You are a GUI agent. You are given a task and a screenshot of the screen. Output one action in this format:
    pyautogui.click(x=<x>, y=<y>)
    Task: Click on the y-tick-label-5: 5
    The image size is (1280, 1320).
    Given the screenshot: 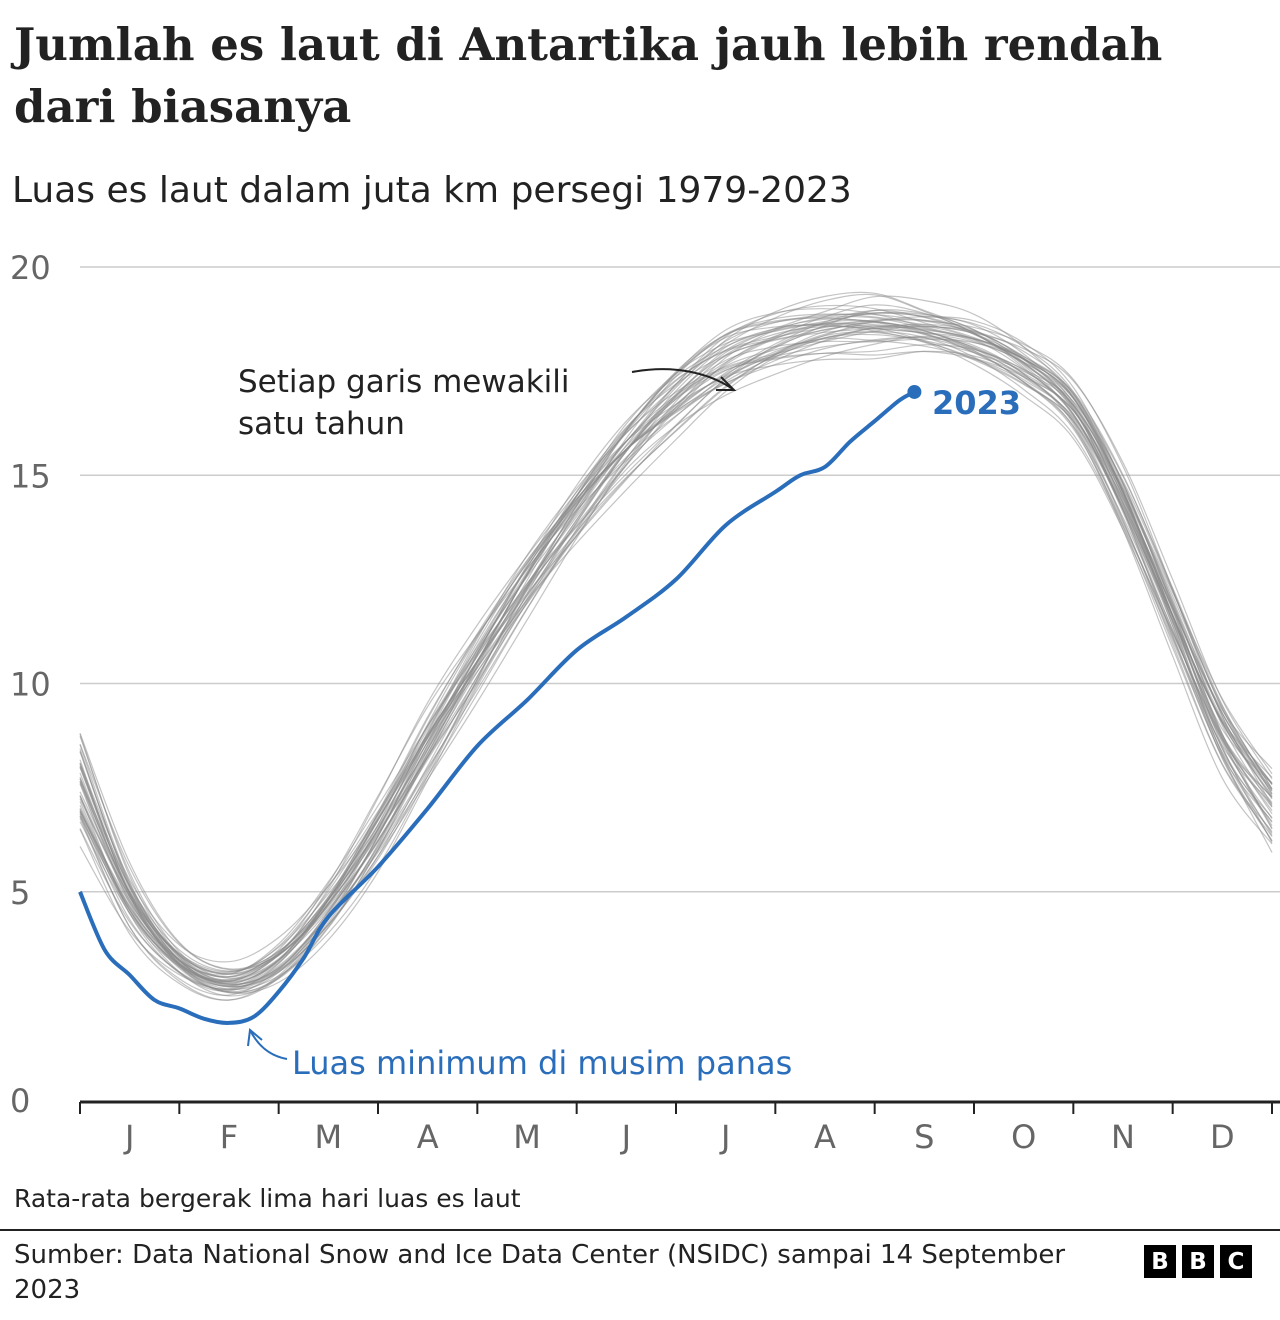 What is the action you would take?
    pyautogui.click(x=20, y=893)
    